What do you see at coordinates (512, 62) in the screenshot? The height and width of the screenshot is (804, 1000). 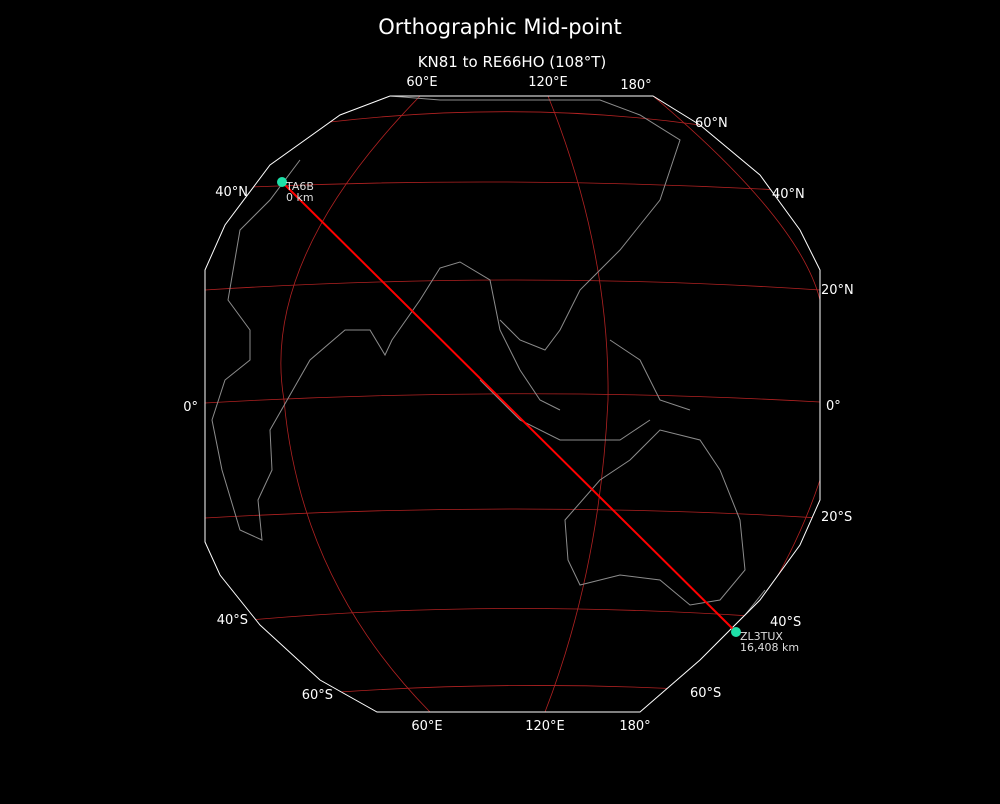 I see `map-subtitle: KN81 to RE66HO (108°T)` at bounding box center [512, 62].